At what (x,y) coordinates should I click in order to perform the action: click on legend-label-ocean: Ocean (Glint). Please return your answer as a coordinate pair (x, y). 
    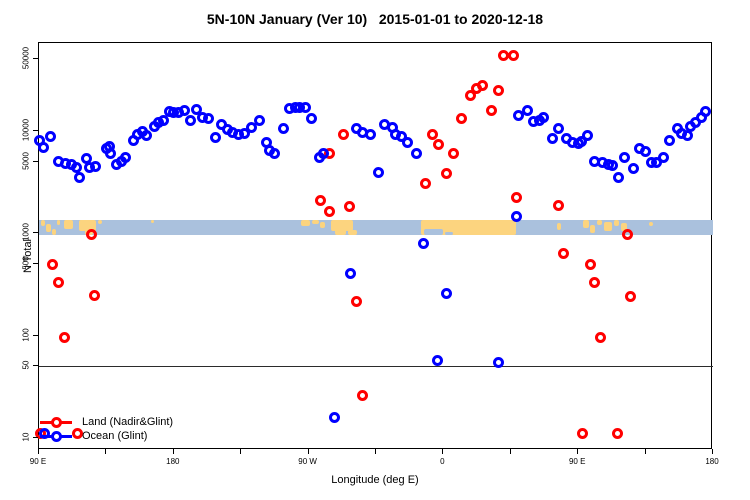
    Looking at the image, I should click on (115, 436).